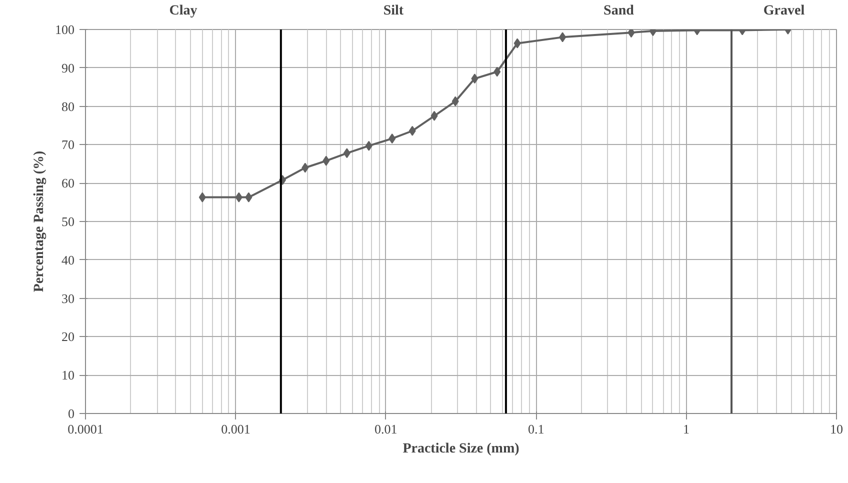  I want to click on x-tick-label: 0.0001, so click(86, 429).